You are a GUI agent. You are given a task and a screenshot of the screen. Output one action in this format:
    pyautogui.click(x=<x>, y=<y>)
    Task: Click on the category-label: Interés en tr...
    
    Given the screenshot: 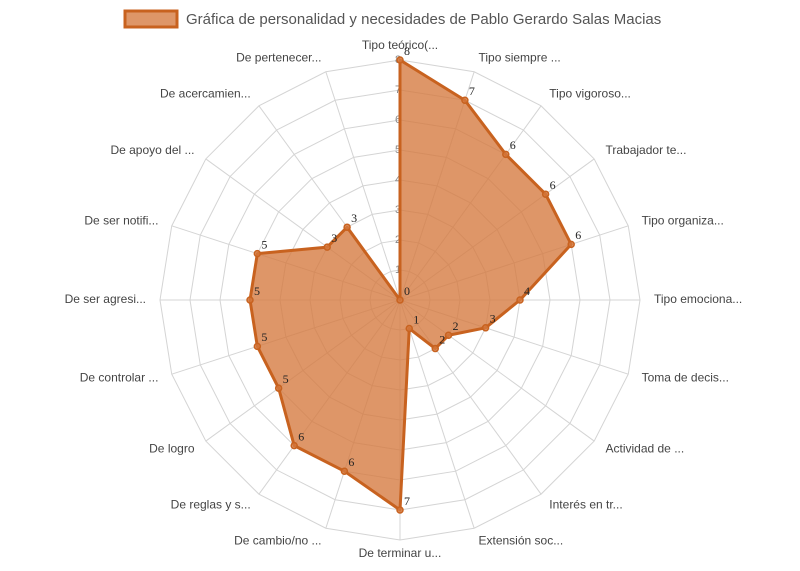 What is the action you would take?
    pyautogui.click(x=585, y=505)
    